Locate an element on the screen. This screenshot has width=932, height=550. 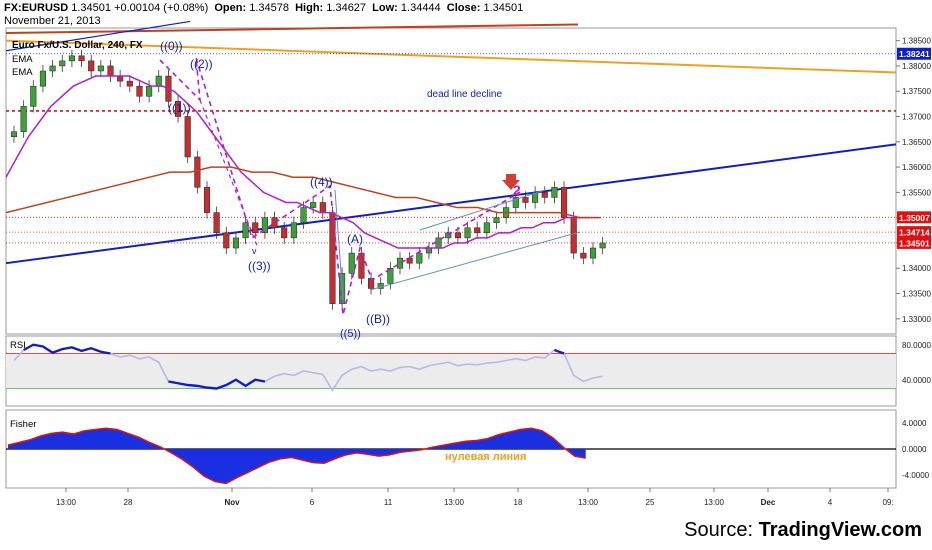
wave-annotation: ((0)) is located at coordinates (171, 46).